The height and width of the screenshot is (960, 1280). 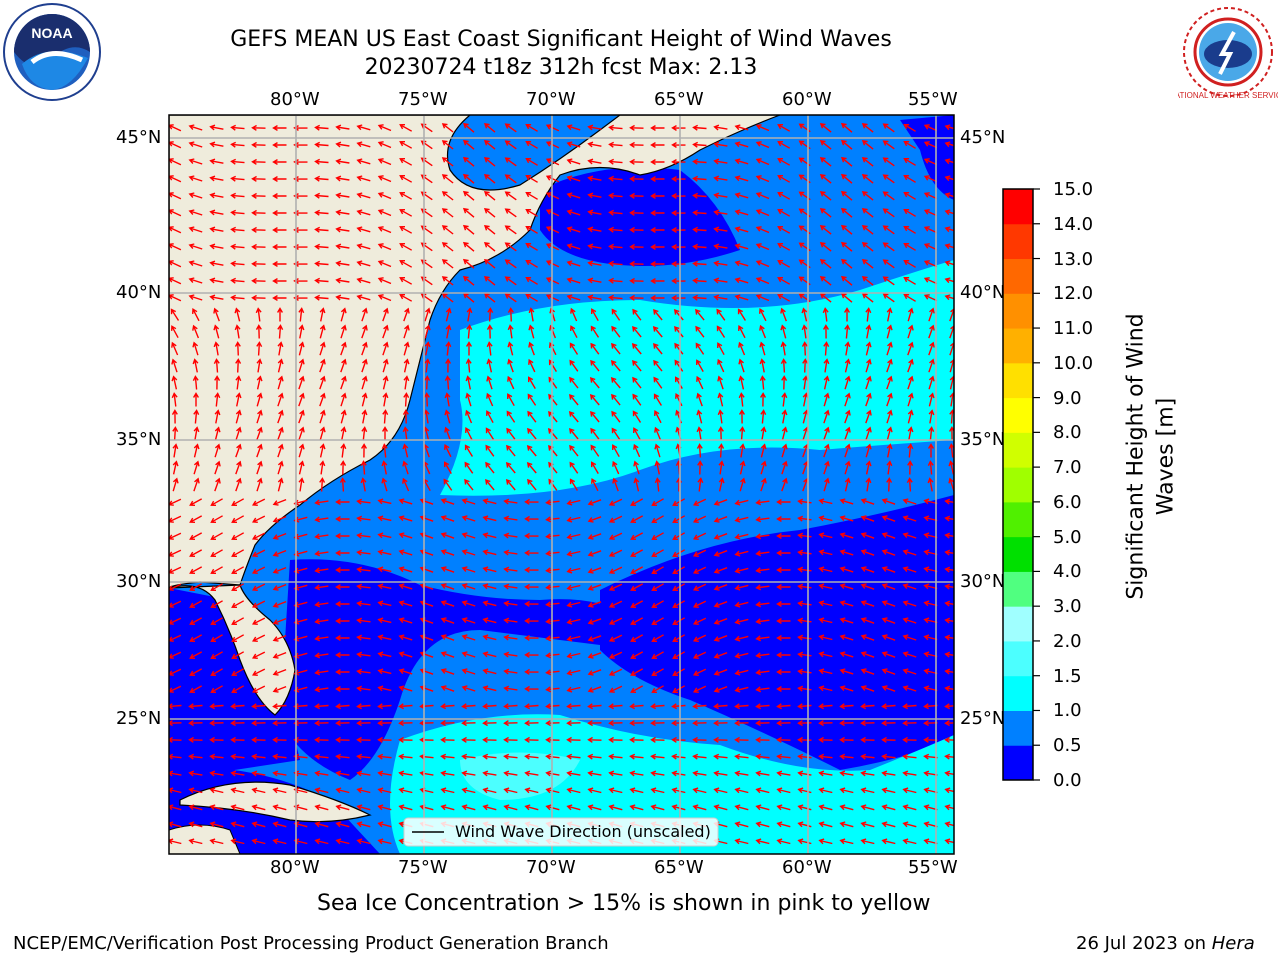 I want to click on lat-label-left-2: 35°N, so click(x=139, y=439).